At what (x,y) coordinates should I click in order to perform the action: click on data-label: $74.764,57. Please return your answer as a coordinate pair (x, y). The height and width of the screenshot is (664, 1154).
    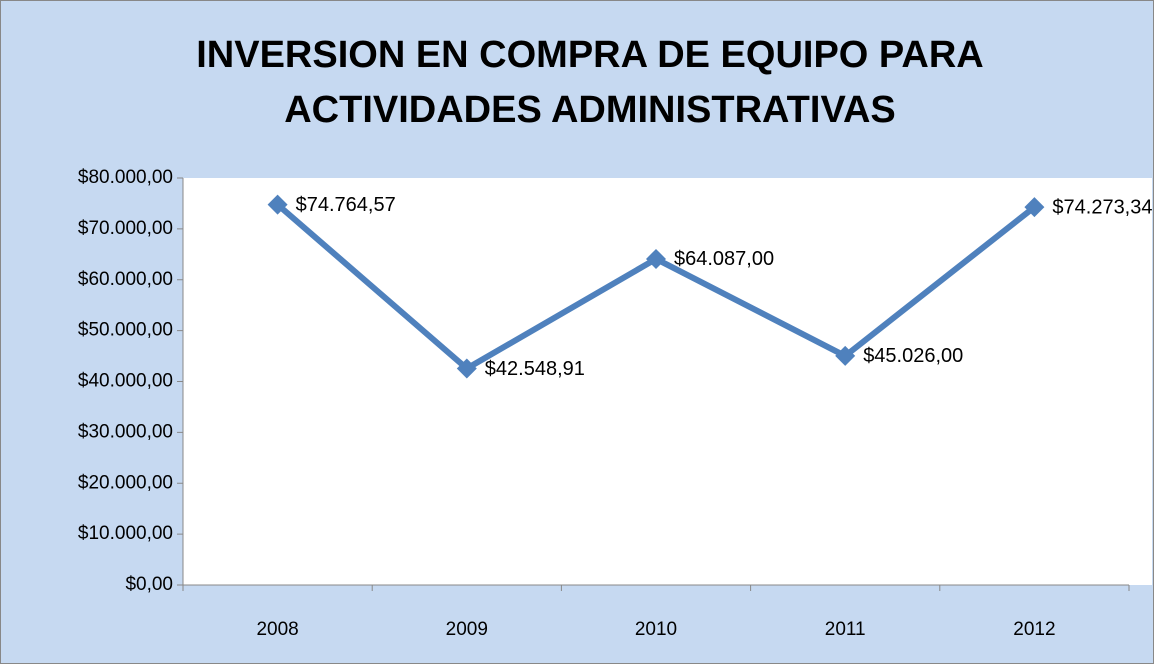
    Looking at the image, I should click on (346, 205).